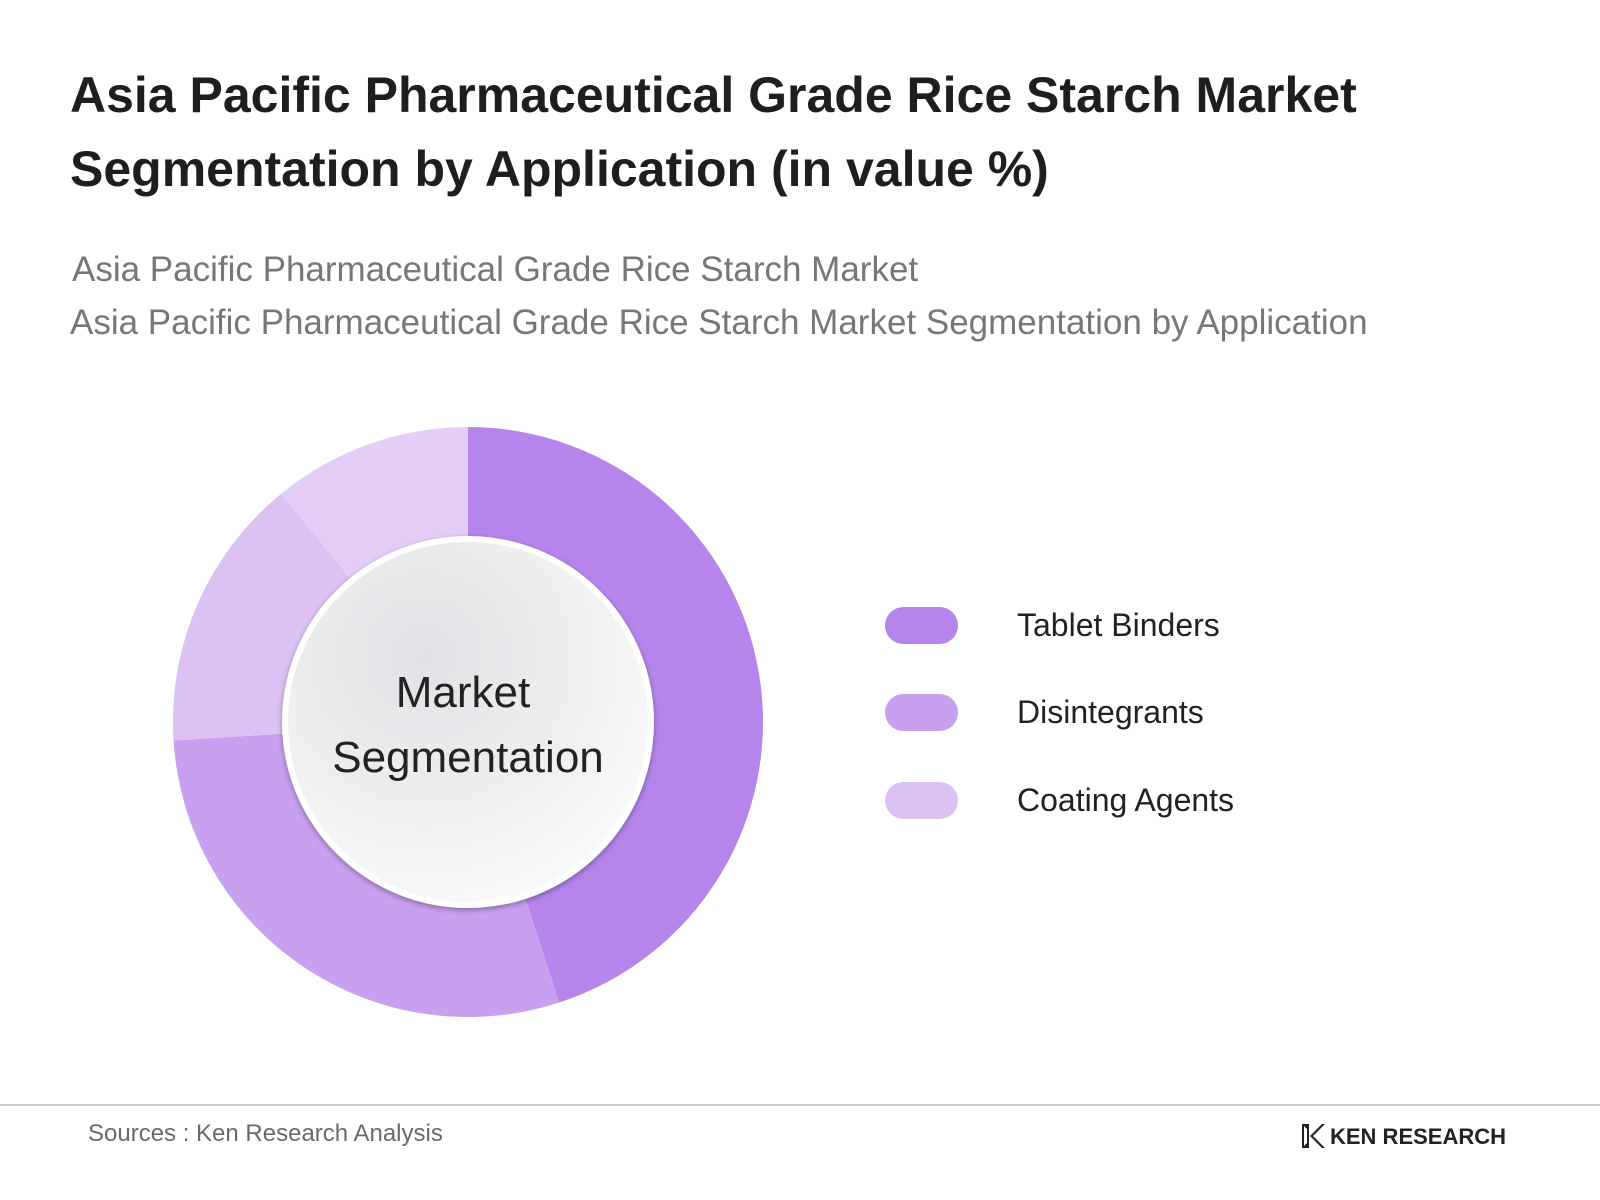 The image size is (1600, 1200). I want to click on slice-coating-agents, so click(262, 617).